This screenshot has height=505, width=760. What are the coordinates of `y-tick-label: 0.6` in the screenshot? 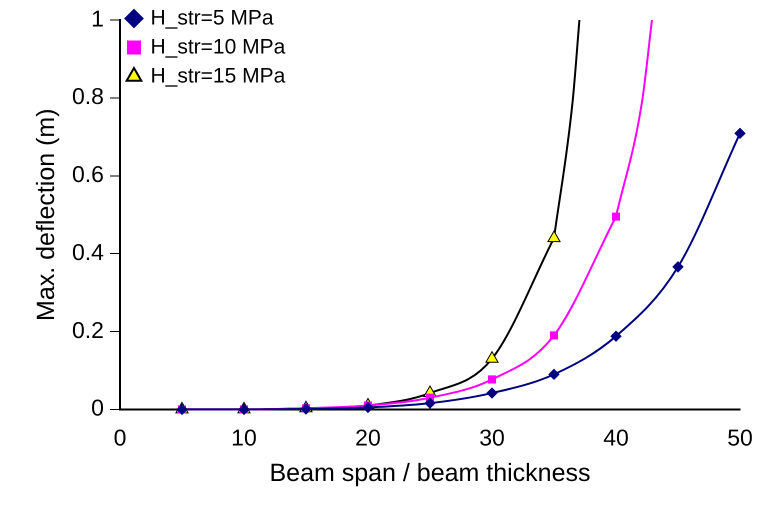 It's located at (88, 174).